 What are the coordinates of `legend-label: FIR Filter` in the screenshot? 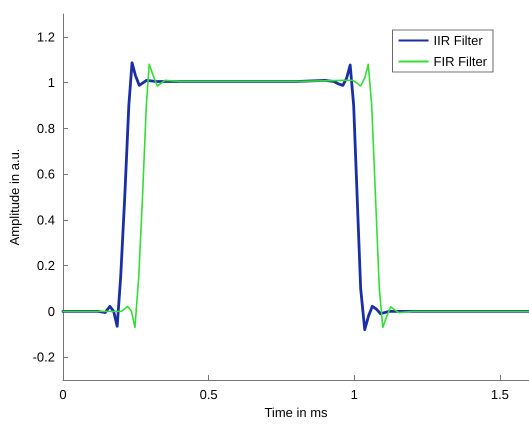 It's located at (461, 61).